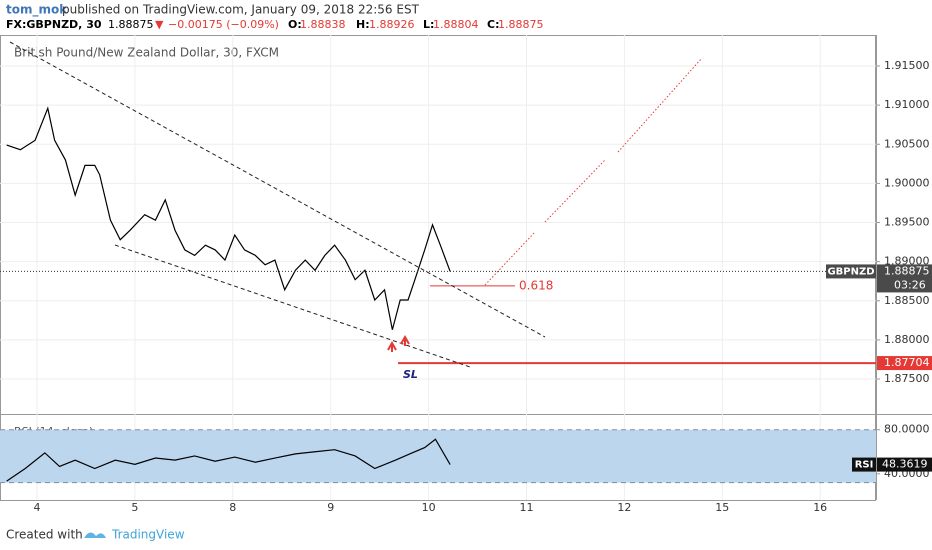  I want to click on y-tick-label: 1.91000, so click(907, 104).